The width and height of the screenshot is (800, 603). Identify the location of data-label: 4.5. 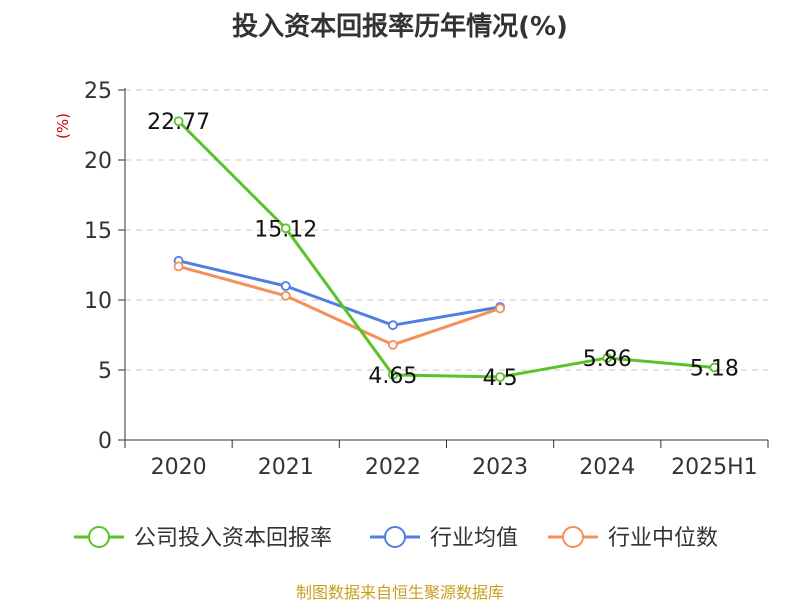
(500, 378).